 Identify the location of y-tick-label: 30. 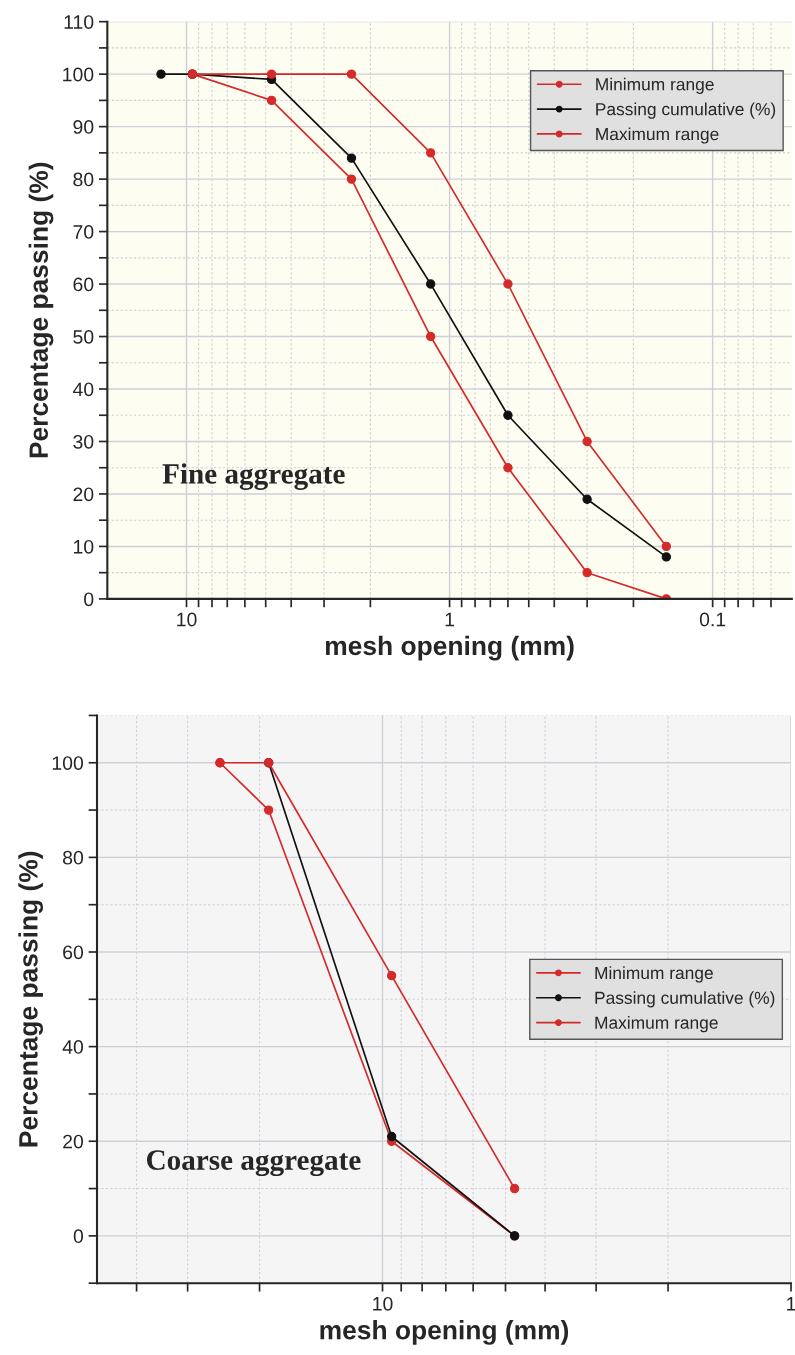
(83, 441).